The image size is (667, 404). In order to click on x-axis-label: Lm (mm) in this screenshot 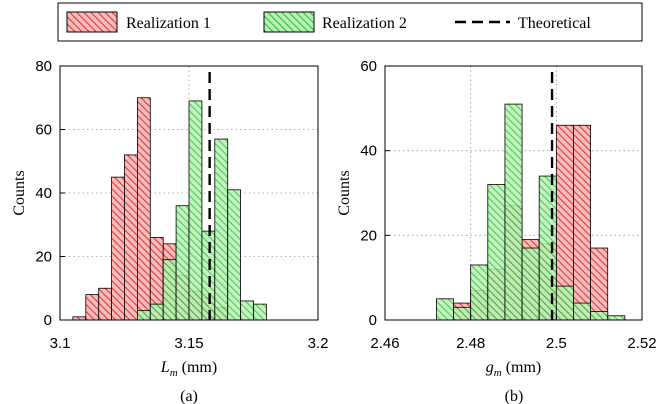, I will do `click(188, 369)`.